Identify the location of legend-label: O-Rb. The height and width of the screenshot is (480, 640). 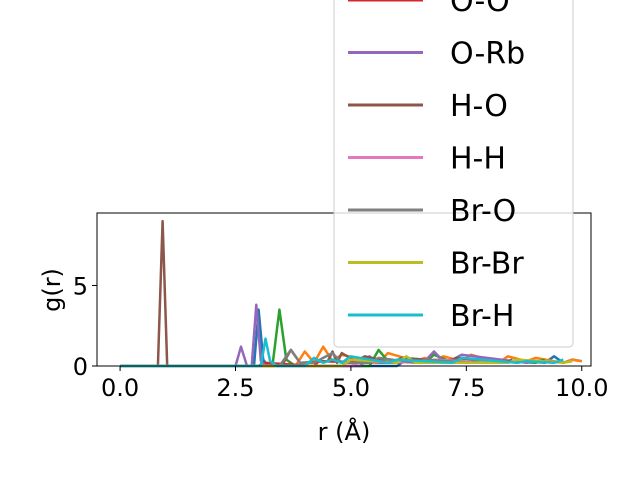
(487, 54).